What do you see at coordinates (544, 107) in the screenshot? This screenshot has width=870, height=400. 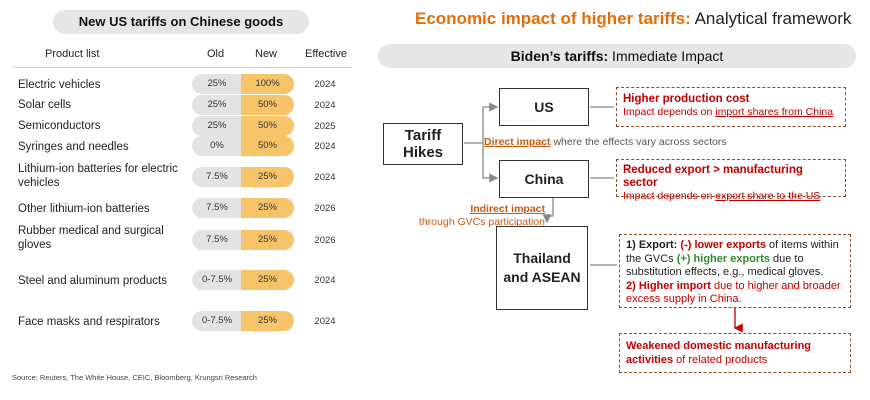 I see `us-box: US` at bounding box center [544, 107].